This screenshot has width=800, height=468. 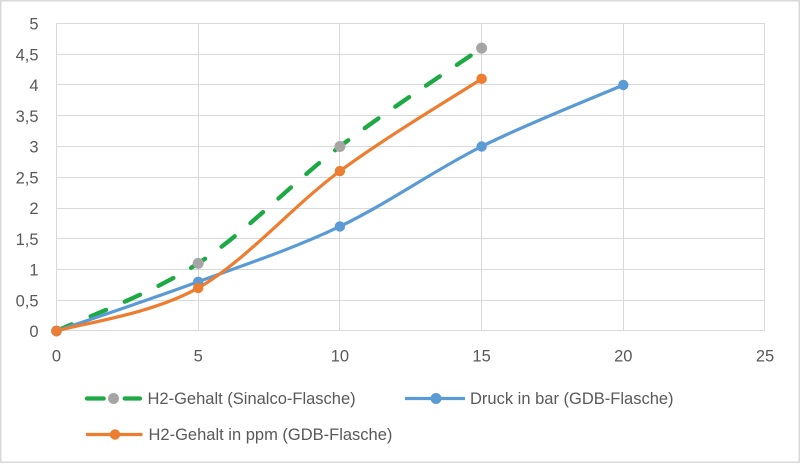 I want to click on svg-text: H2-Gehalt in ppm (GDB-Flasche), so click(x=271, y=435).